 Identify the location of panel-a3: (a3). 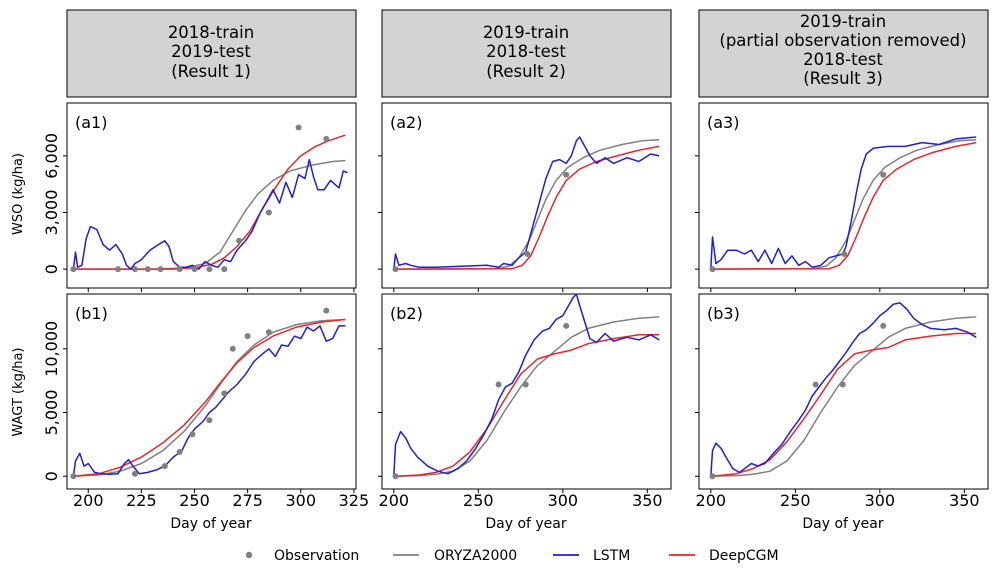
(842, 197).